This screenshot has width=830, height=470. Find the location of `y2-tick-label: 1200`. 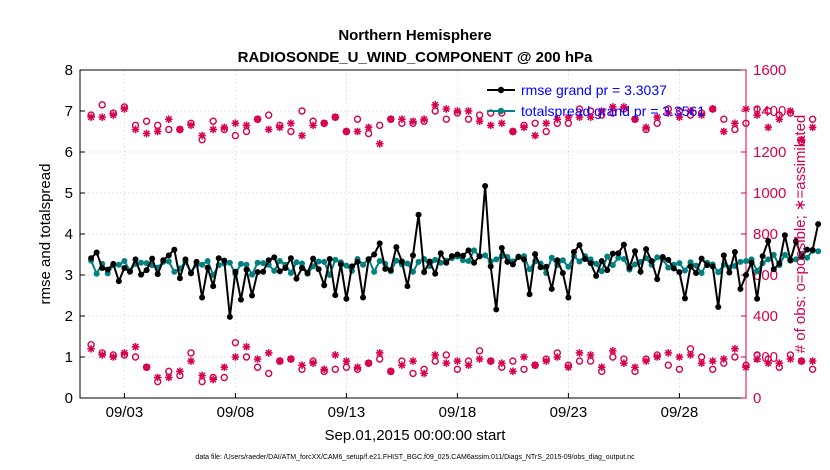

y2-tick-label: 1200 is located at coordinates (769, 152).